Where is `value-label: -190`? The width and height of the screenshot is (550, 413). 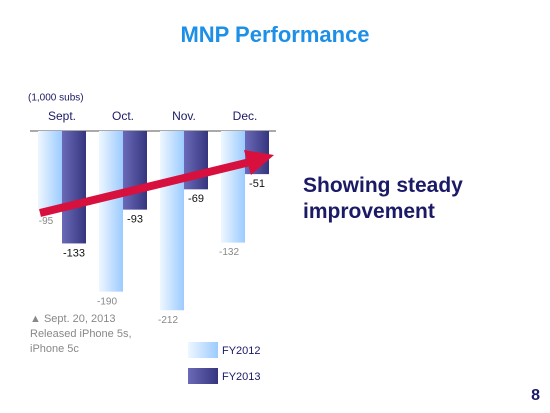 value-label: -190 is located at coordinates (107, 301).